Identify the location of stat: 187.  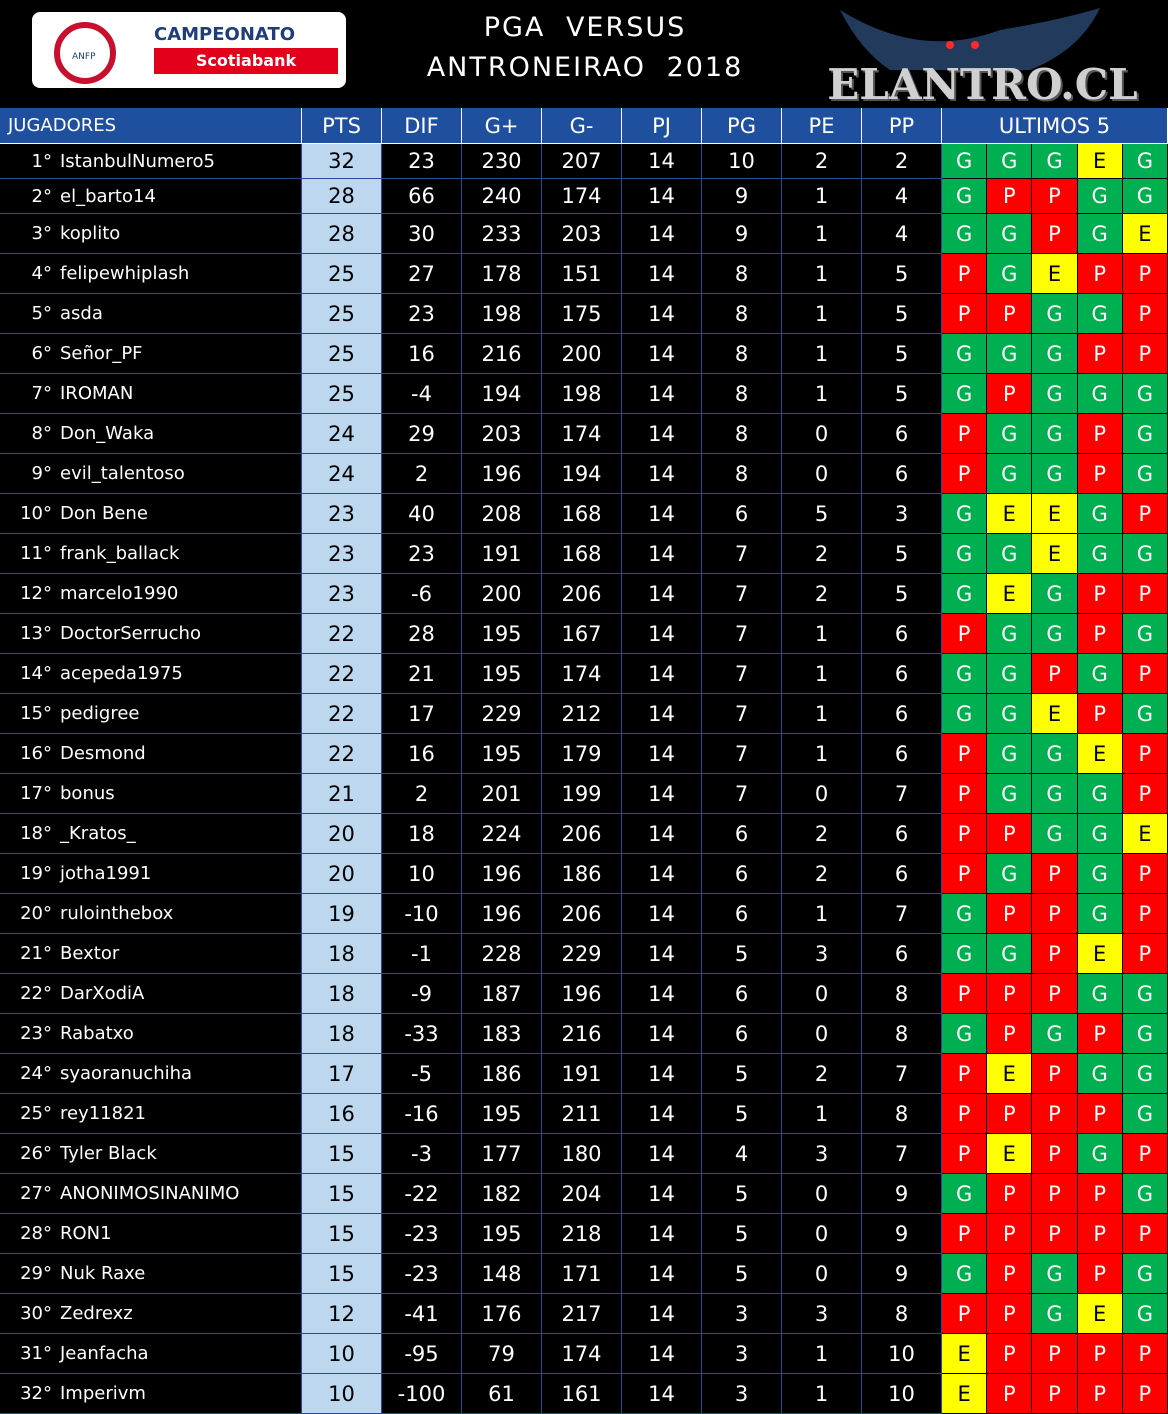
(502, 994).